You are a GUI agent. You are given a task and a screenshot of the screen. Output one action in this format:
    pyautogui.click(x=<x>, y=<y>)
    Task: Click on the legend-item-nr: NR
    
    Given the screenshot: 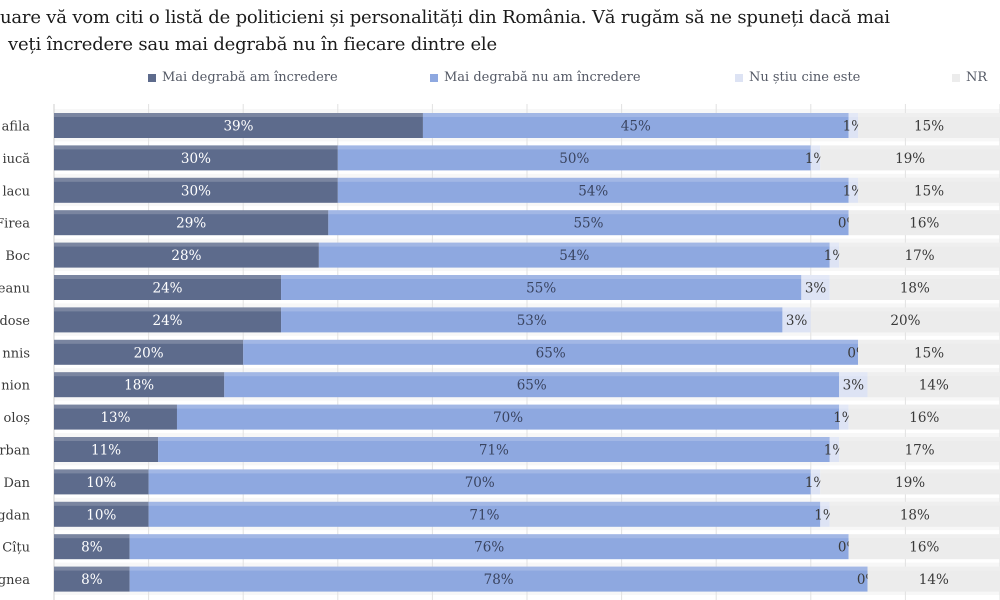 What is the action you would take?
    pyautogui.click(x=969, y=77)
    